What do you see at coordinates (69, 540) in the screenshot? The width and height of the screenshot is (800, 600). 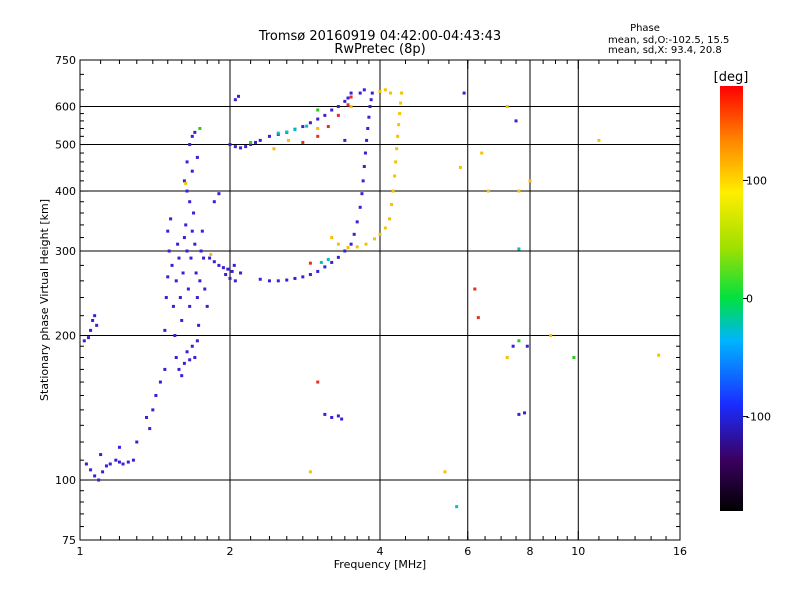 I see `y-tick-label: 75` at bounding box center [69, 540].